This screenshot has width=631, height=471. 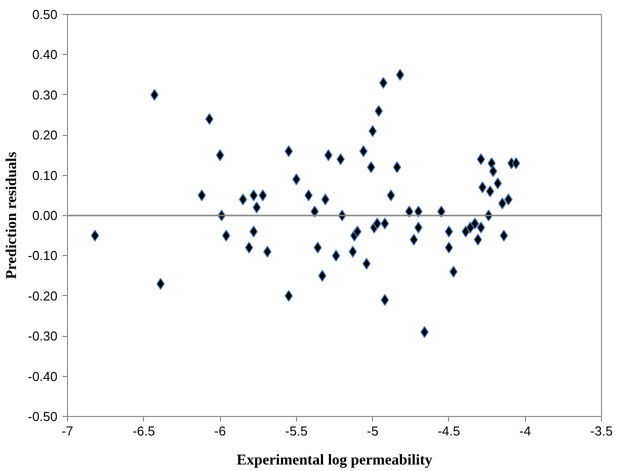 What do you see at coordinates (601, 431) in the screenshot?
I see `x-tick-label: -3.5` at bounding box center [601, 431].